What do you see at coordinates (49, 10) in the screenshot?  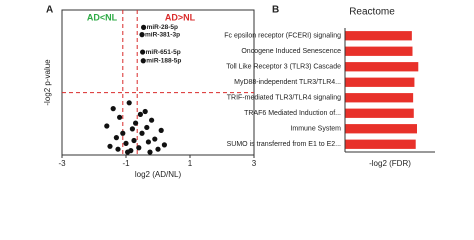 I see `panel-label: A` at bounding box center [49, 10].